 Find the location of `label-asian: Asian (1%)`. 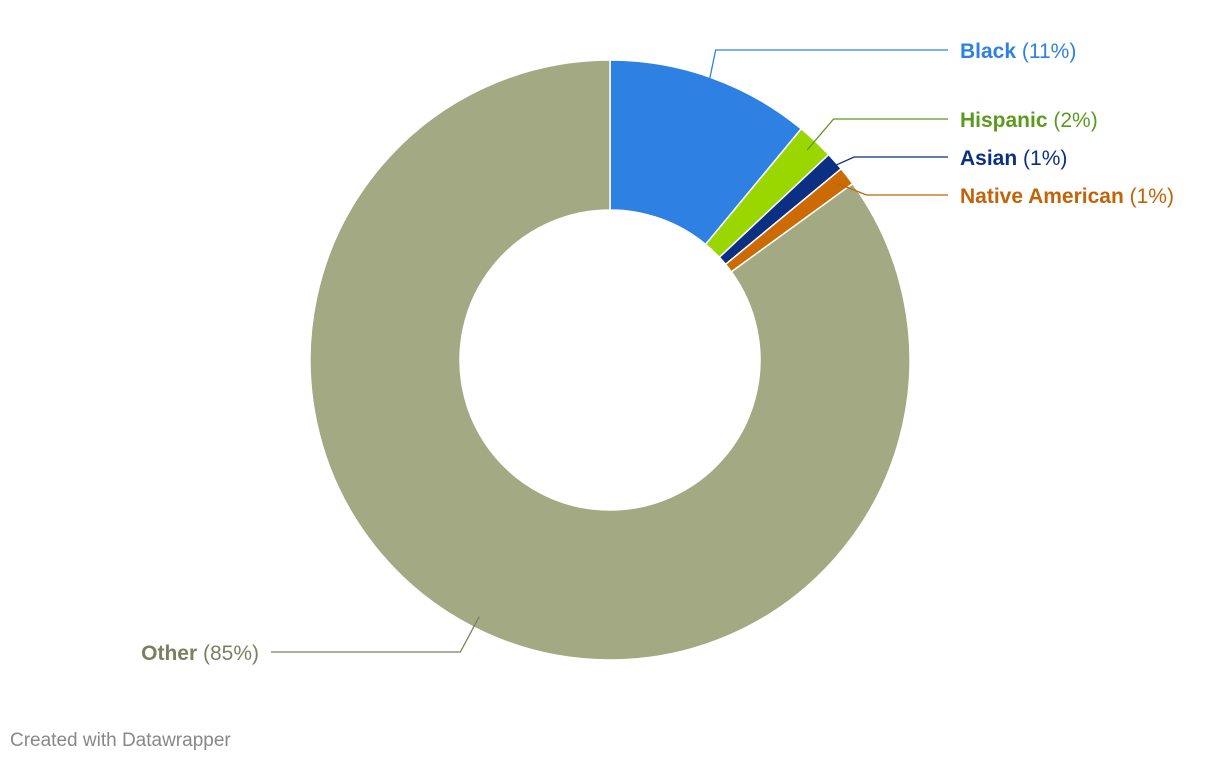

label-asian: Asian (1%) is located at coordinates (1013, 158).